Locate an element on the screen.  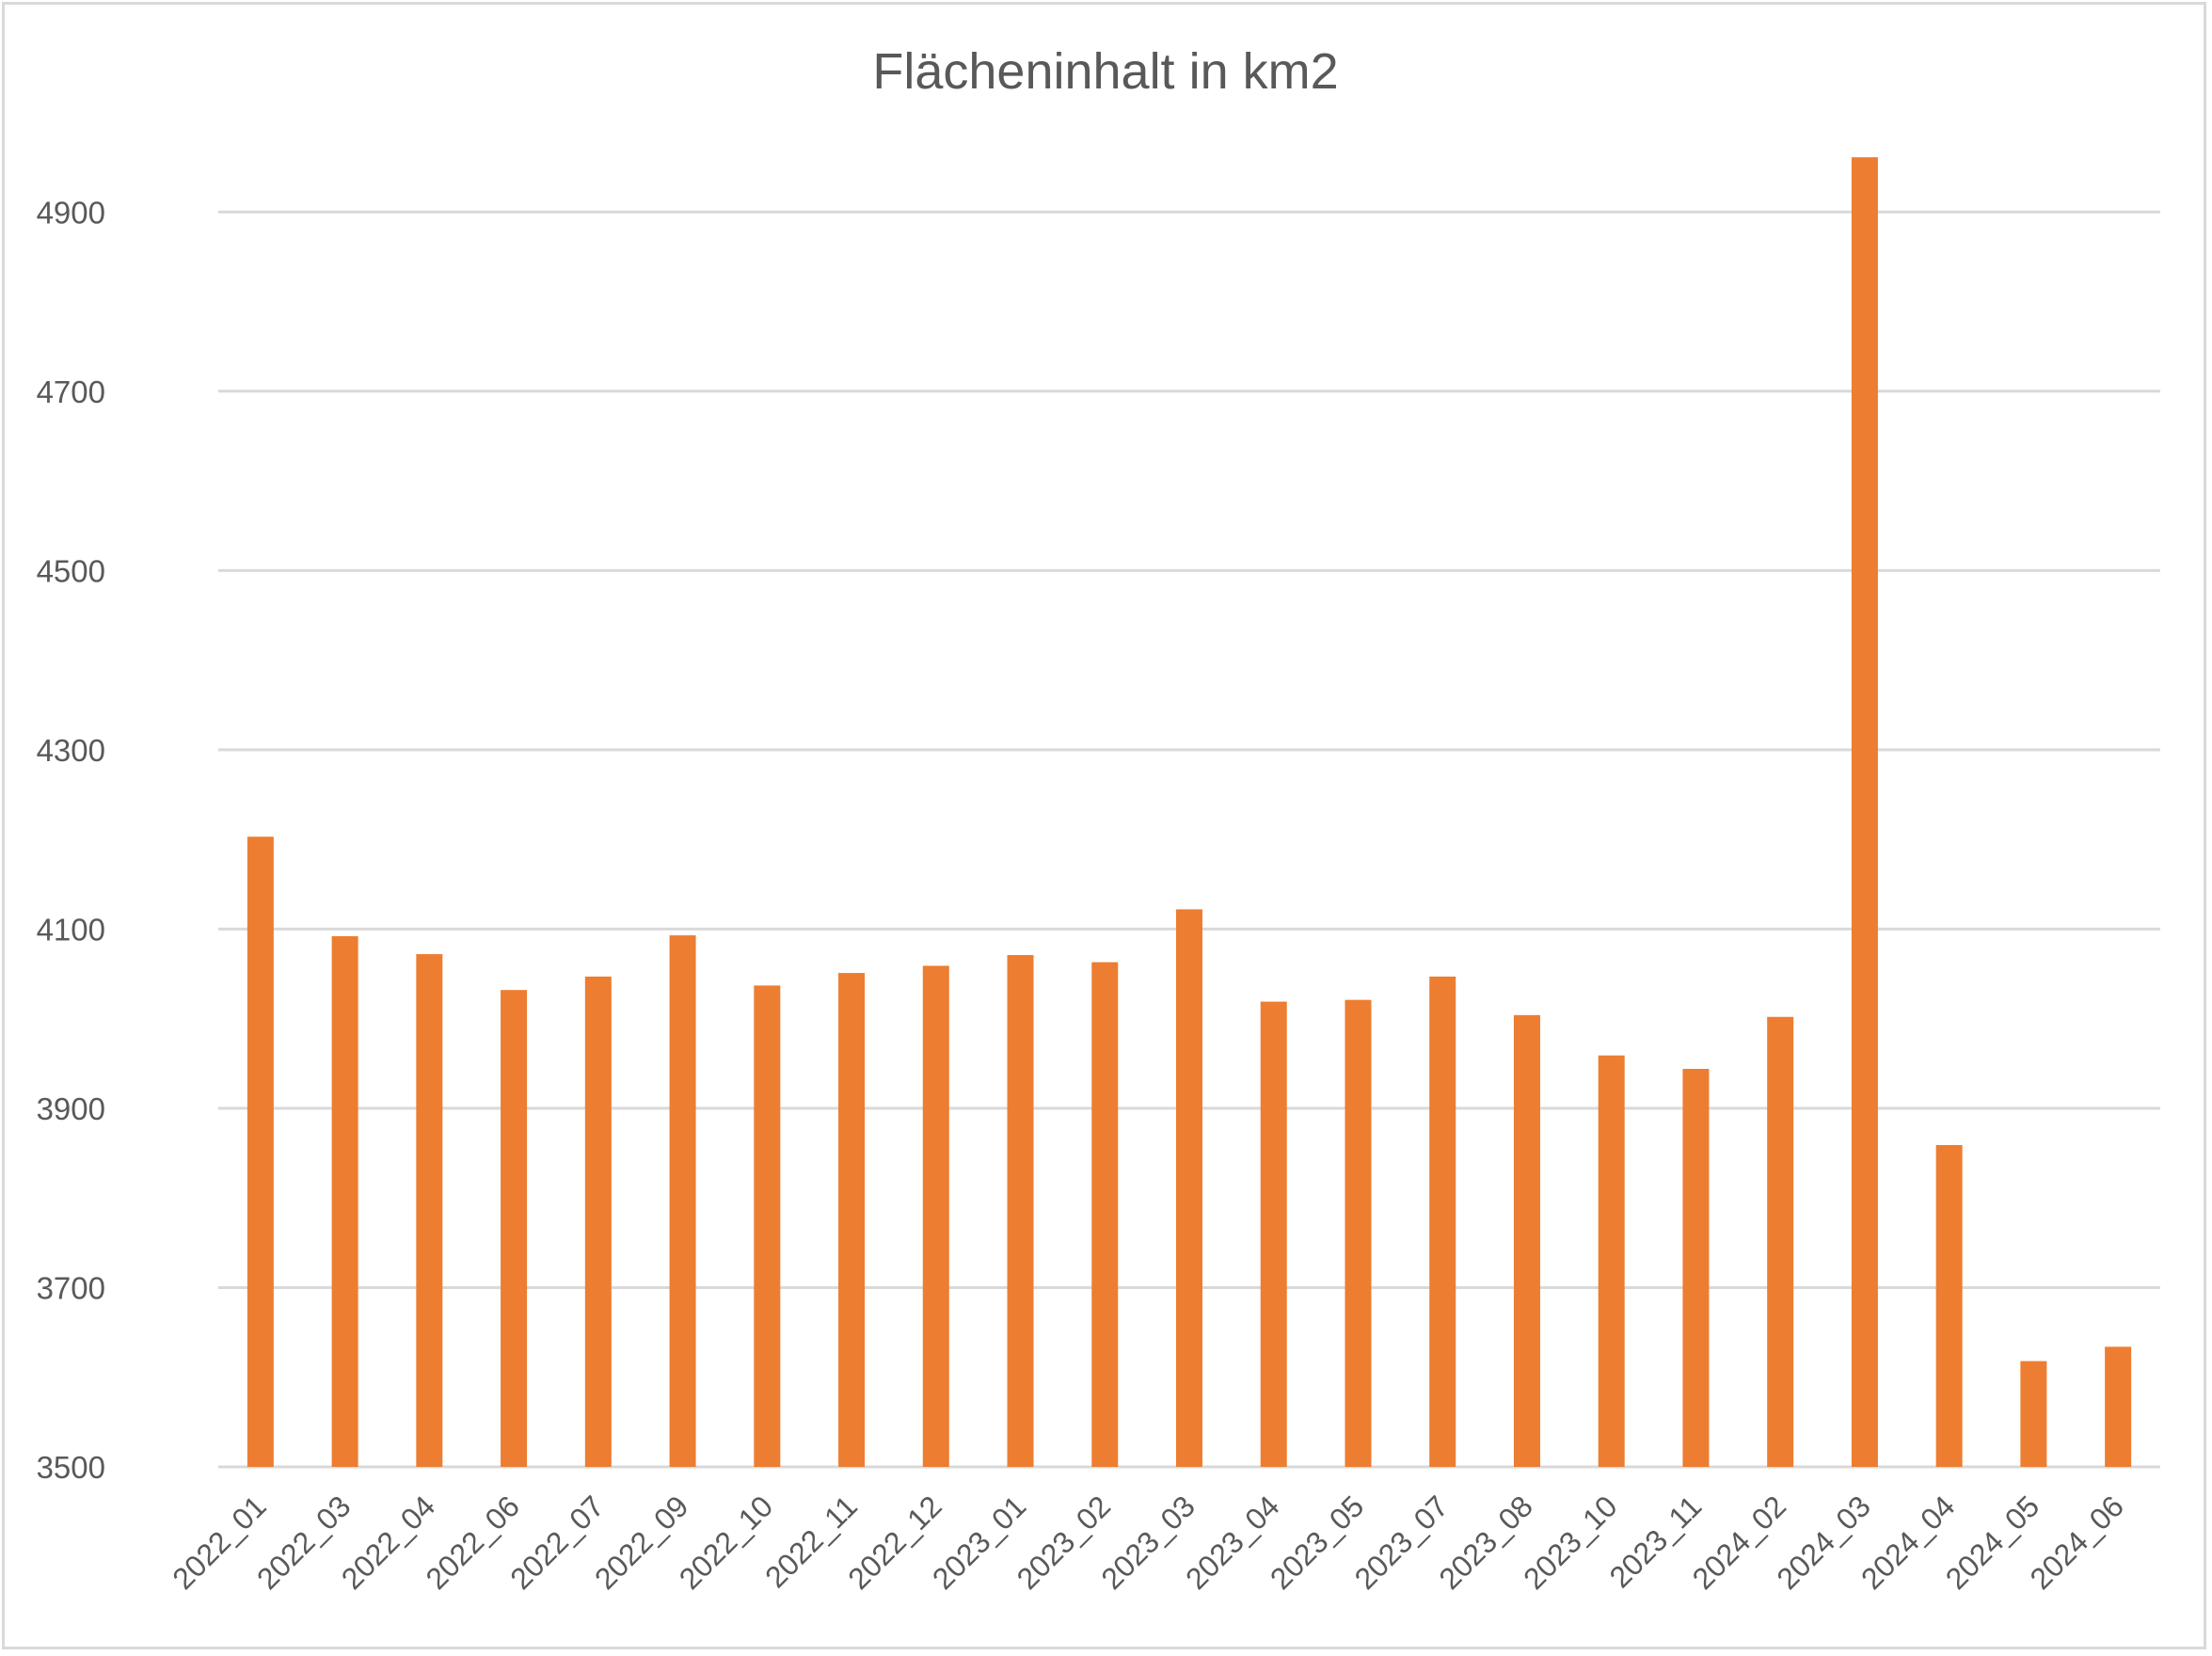
x-tick-label: 2022_07 is located at coordinates (557, 1542).